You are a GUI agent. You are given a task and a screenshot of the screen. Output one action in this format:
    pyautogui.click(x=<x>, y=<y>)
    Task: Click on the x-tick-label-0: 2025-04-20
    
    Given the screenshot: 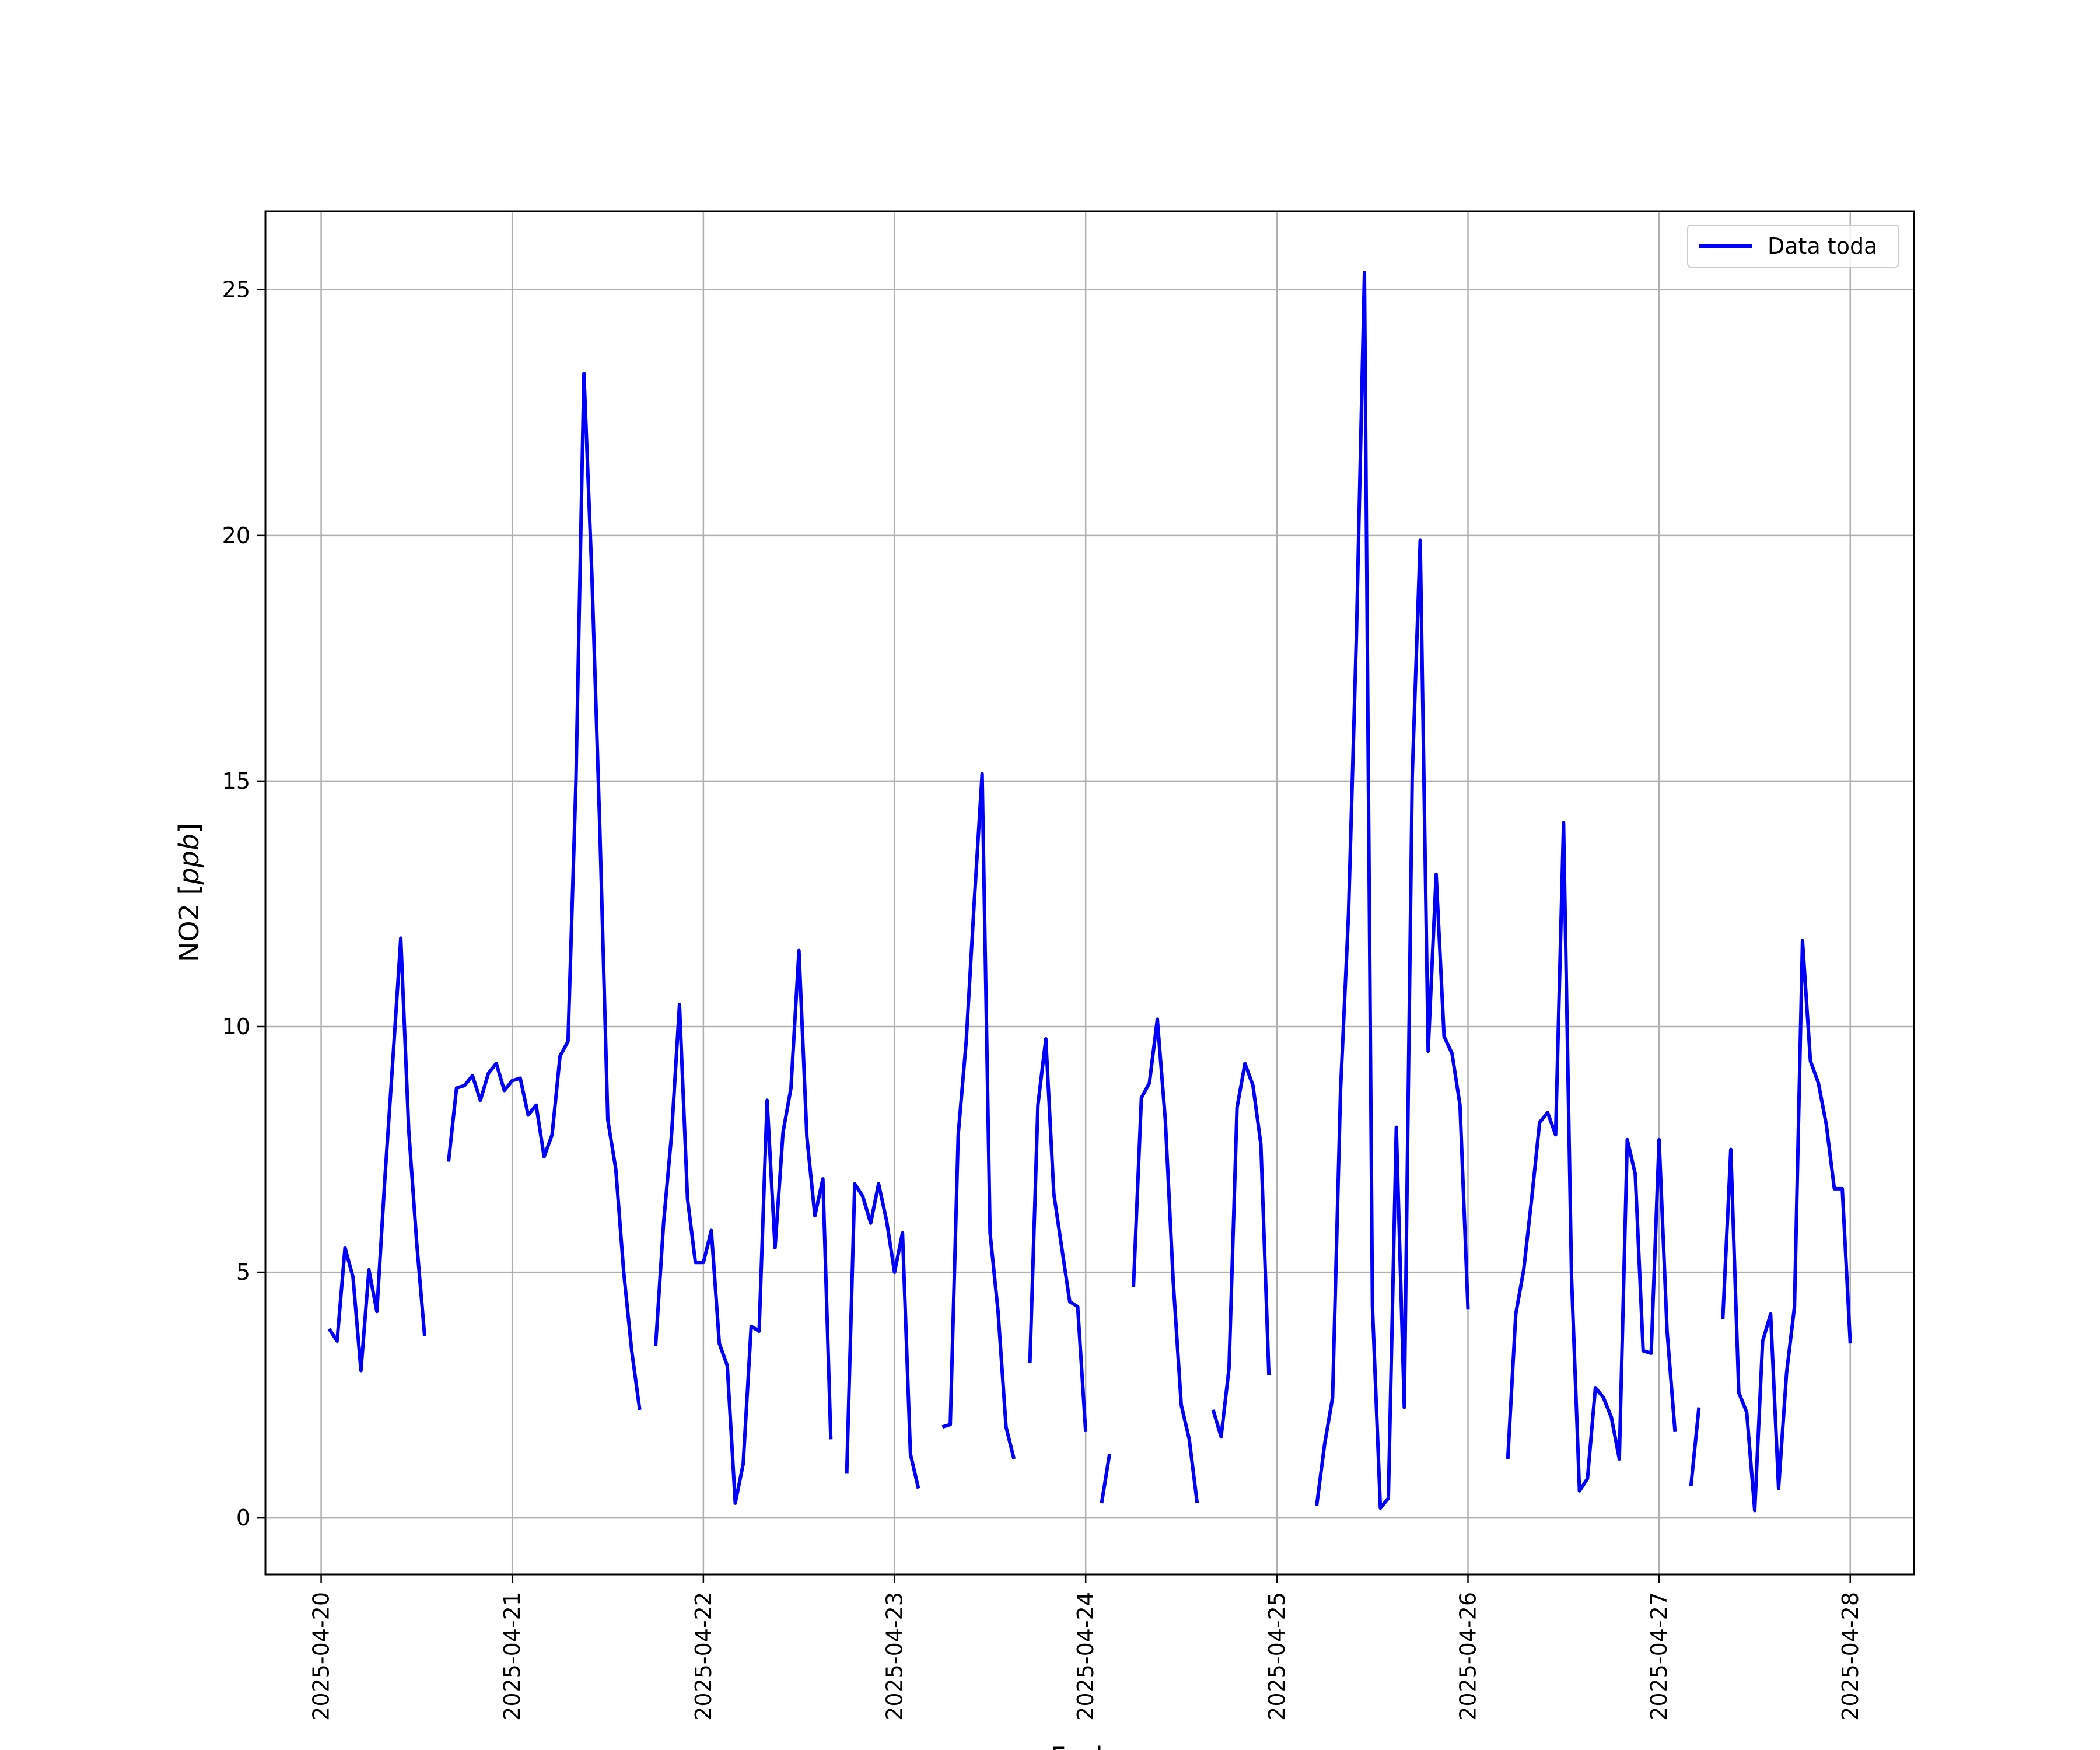 What is the action you would take?
    pyautogui.click(x=321, y=1657)
    